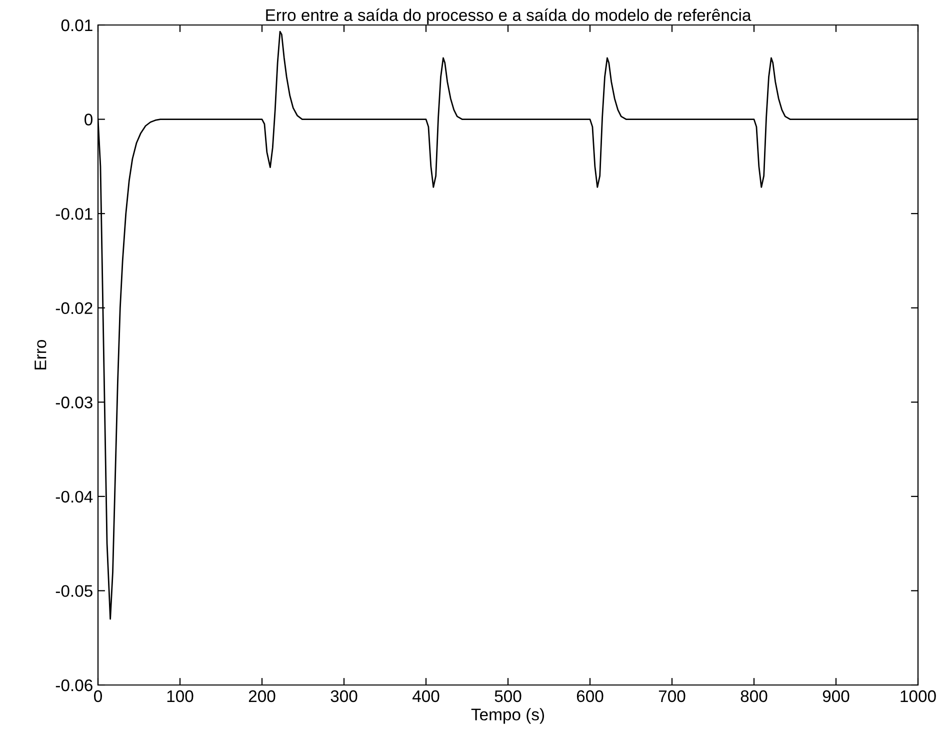 The image size is (947, 742). What do you see at coordinates (180, 696) in the screenshot?
I see `x-tick-label: 100` at bounding box center [180, 696].